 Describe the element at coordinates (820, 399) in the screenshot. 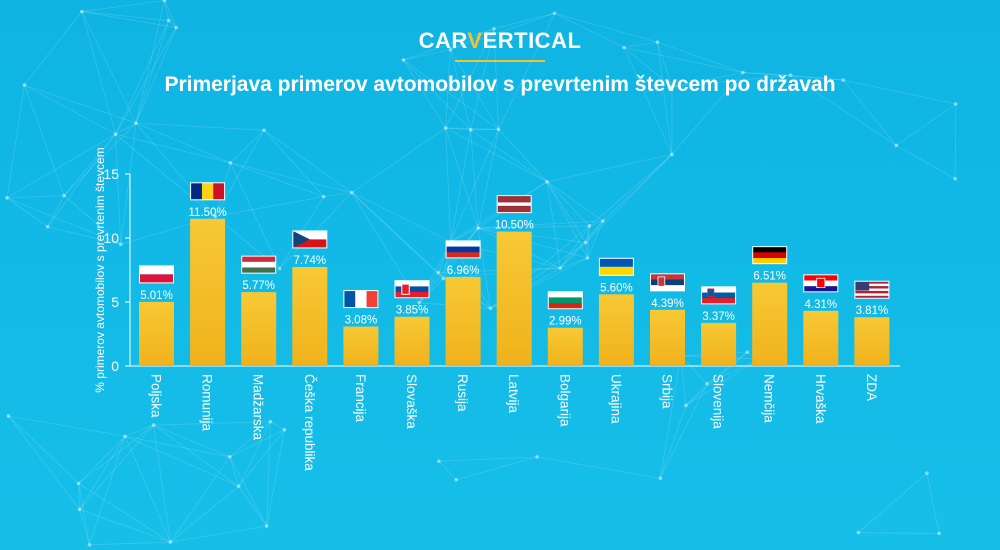

I see `x-tick-label: Hrvaška` at that location.